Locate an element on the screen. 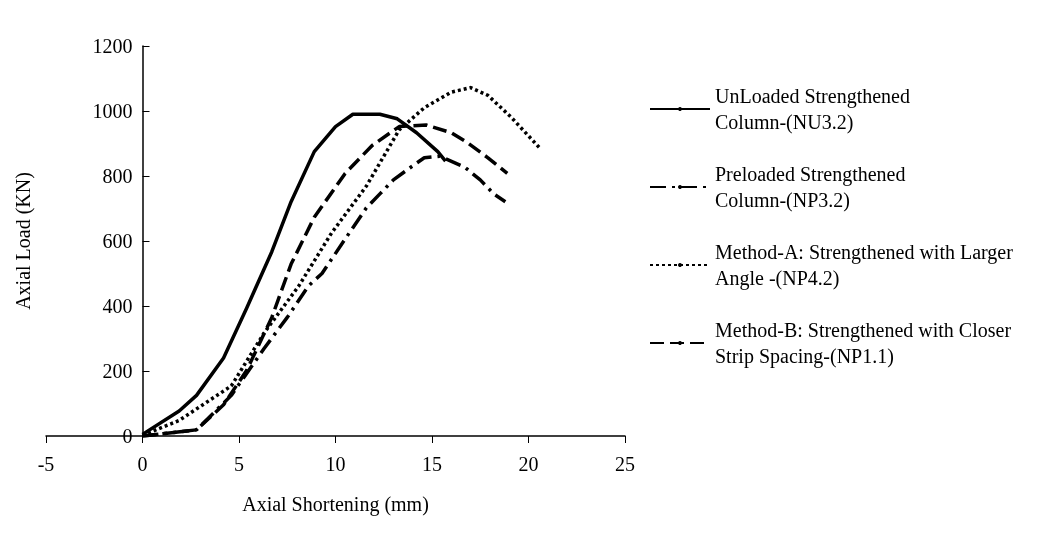 This screenshot has width=1058, height=552. x-tick-label: 15 is located at coordinates (432, 464).